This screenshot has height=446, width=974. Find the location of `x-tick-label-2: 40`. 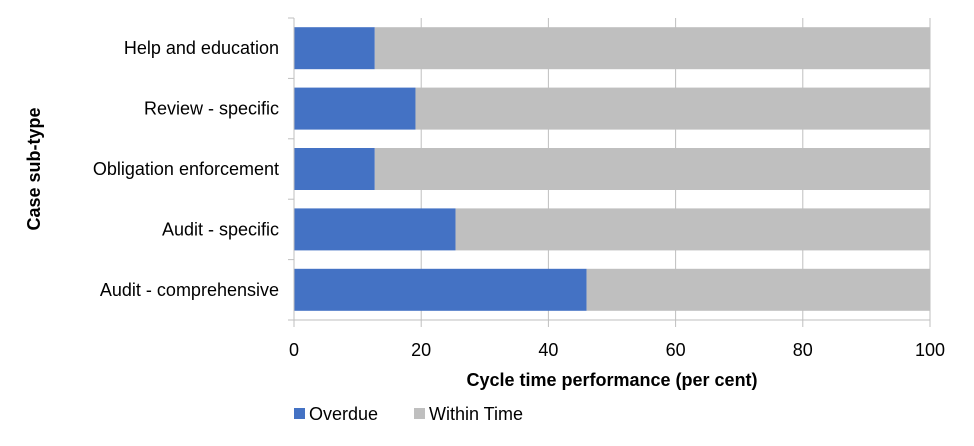

x-tick-label-2: 40 is located at coordinates (548, 350).